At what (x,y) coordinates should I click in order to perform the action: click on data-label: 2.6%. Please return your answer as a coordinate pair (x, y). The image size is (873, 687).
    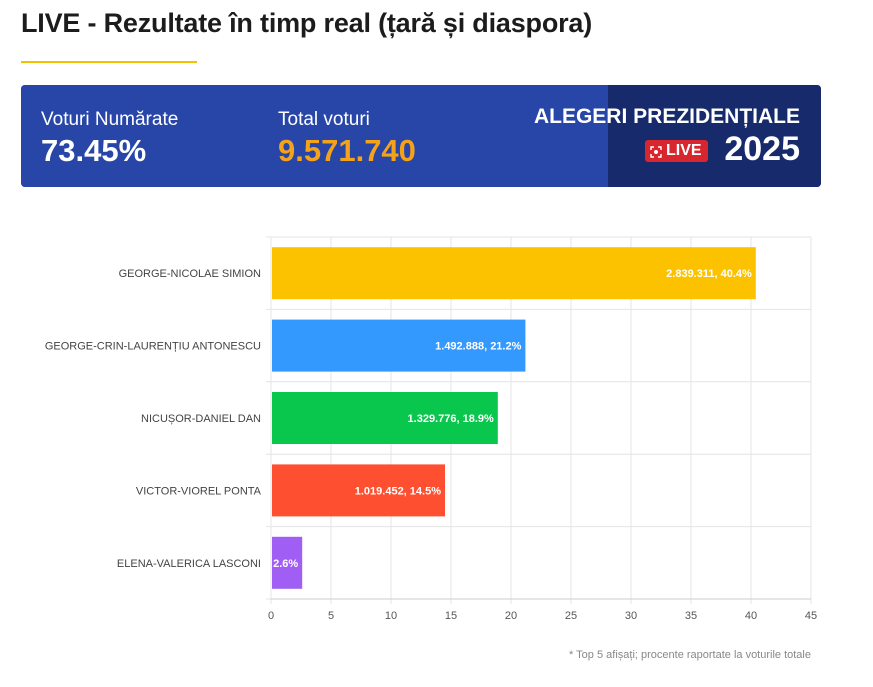
    Looking at the image, I should click on (285, 564).